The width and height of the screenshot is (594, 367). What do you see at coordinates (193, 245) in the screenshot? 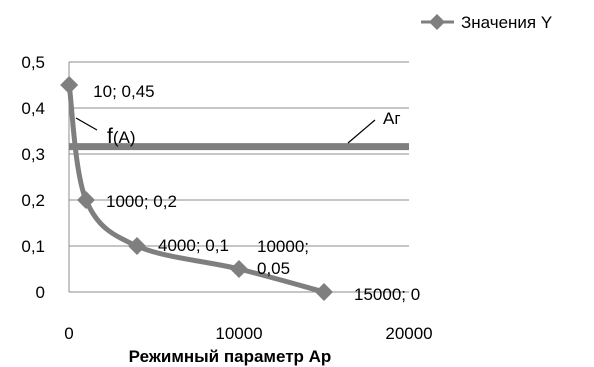
I see `point-label-2: 4000; 0,1` at bounding box center [193, 245].